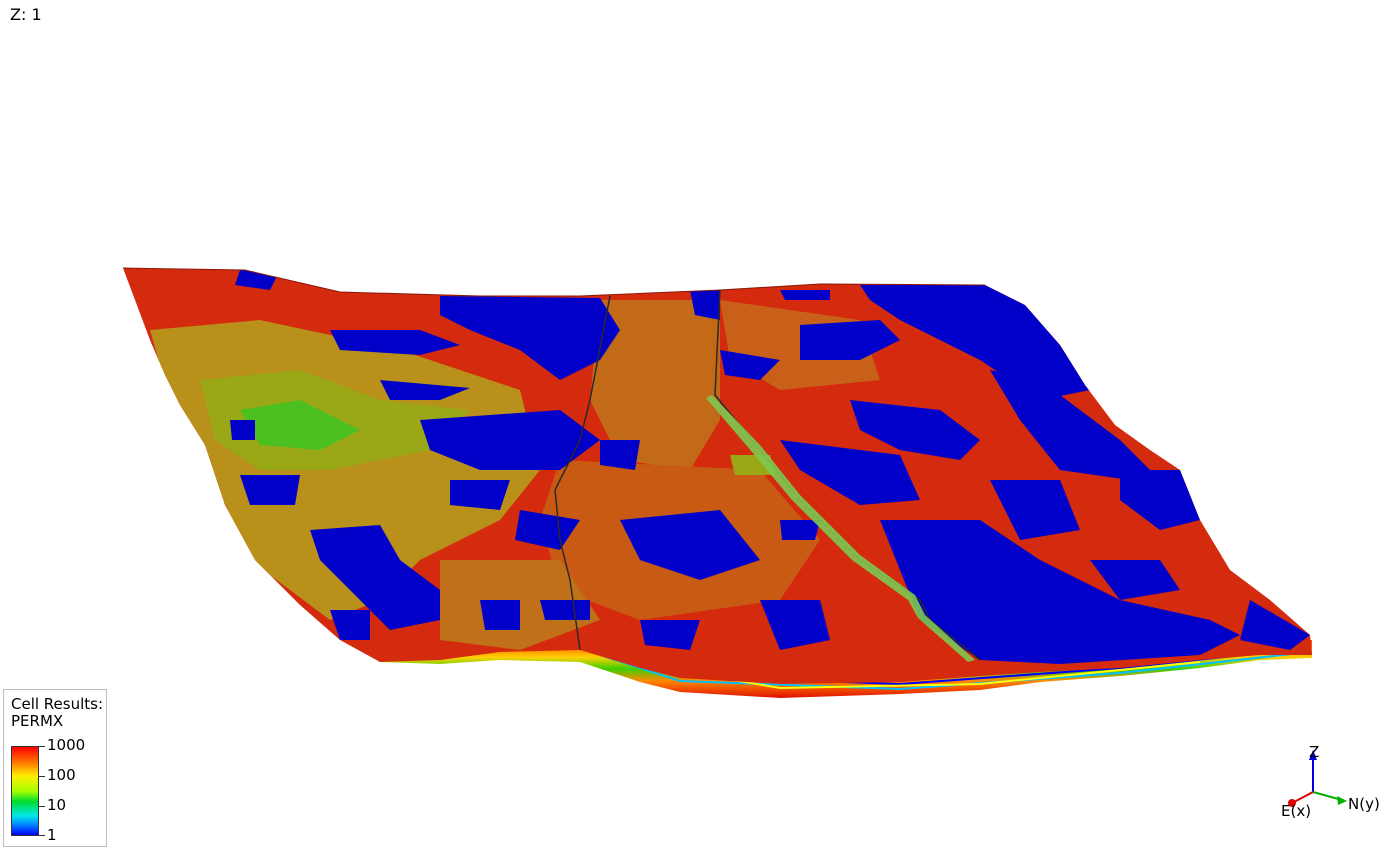 The image size is (1388, 852). I want to click on axis-z-label: Z, so click(1314, 752).